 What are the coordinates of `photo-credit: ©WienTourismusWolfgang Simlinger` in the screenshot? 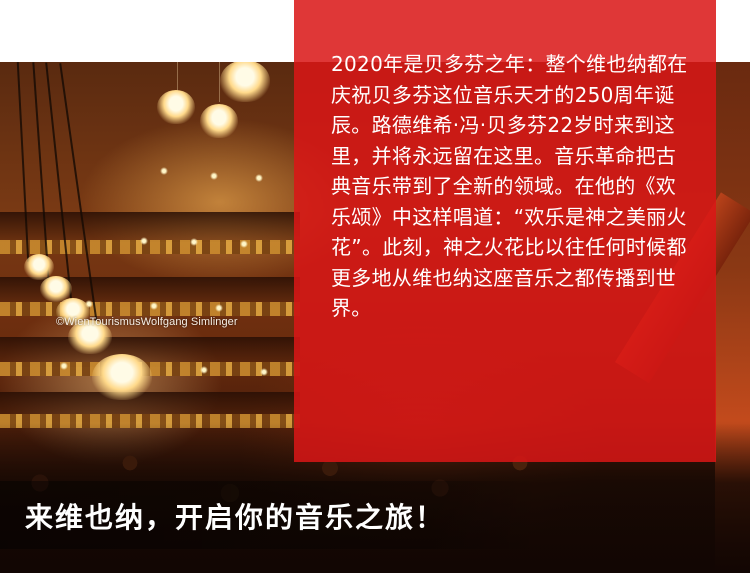 It's located at (147, 322).